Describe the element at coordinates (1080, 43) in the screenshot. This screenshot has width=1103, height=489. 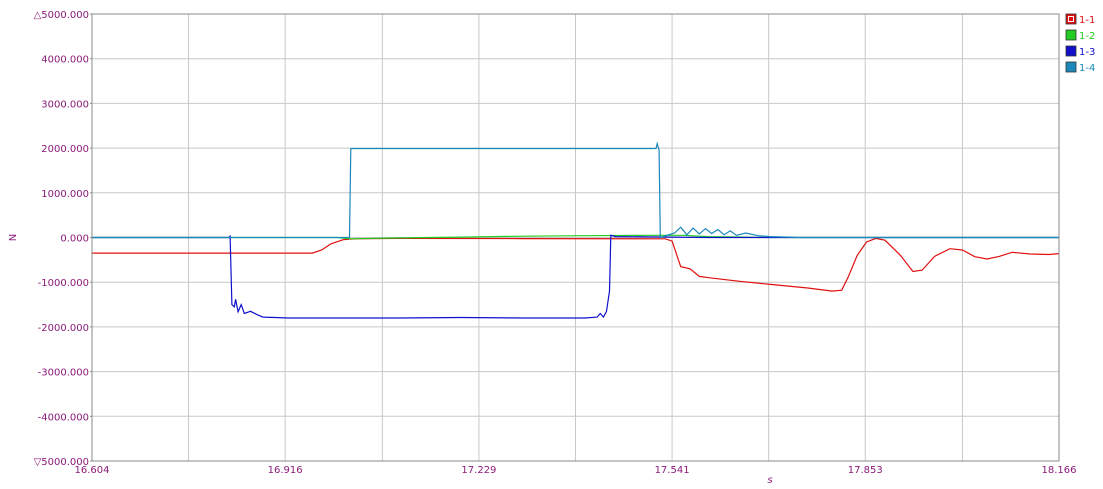
I see `legend: 1-1 1-2 1-3 1-4` at that location.